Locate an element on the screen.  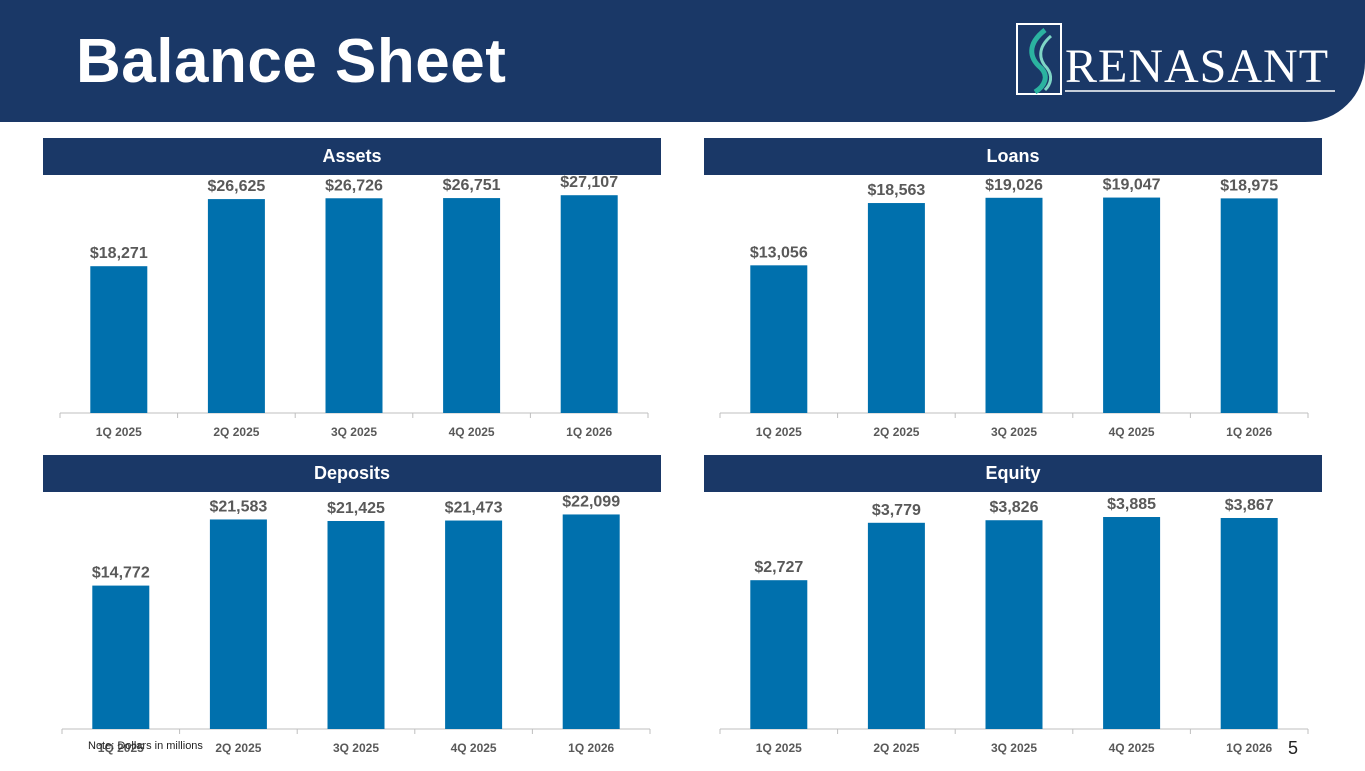
data-label: $22,099 is located at coordinates (591, 501).